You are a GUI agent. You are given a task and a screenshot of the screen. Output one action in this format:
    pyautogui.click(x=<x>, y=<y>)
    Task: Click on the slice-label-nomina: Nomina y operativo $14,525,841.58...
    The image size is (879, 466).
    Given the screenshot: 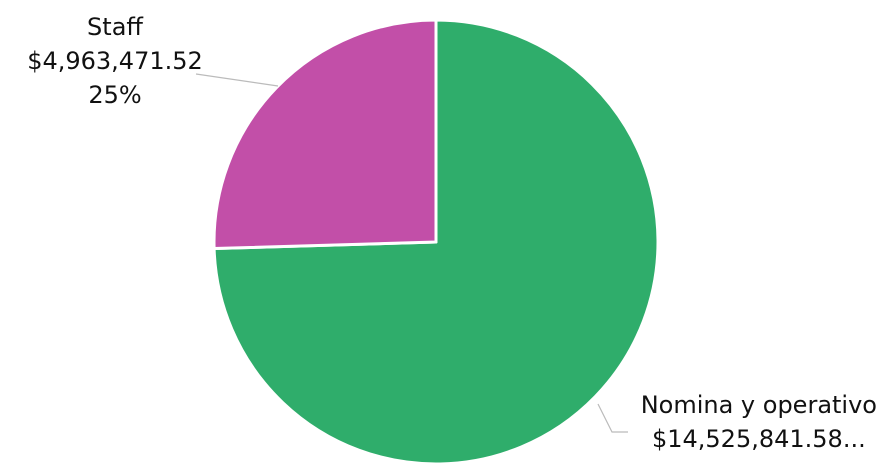 What is the action you would take?
    pyautogui.click(x=759, y=422)
    